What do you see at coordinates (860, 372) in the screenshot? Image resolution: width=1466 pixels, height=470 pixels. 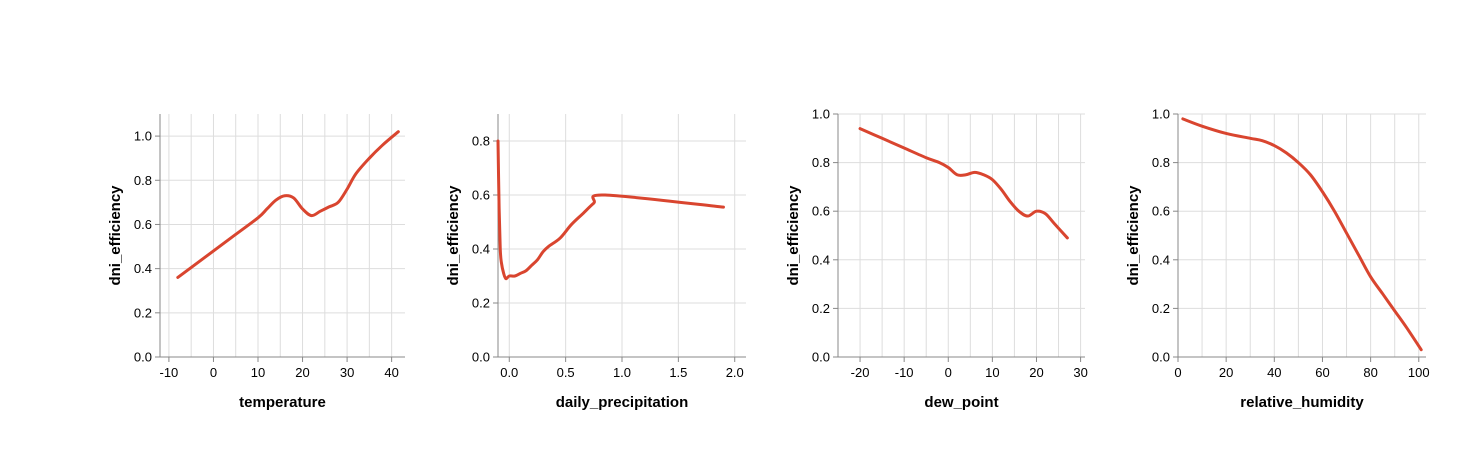 I see `x-tick-label: -20` at bounding box center [860, 372].